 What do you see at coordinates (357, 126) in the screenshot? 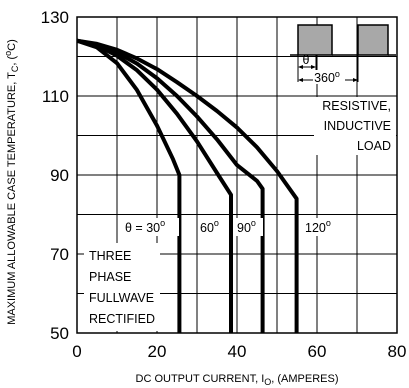
I see `load-line-2: INDUCTIVE` at bounding box center [357, 126].